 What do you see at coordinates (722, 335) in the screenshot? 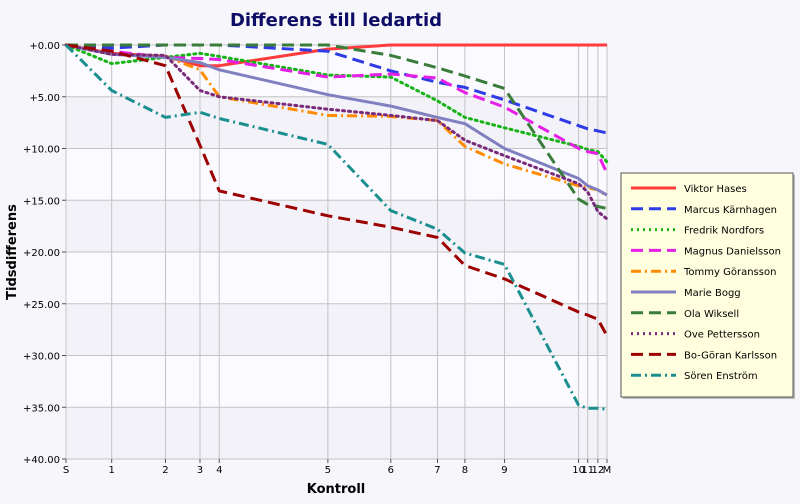
I see `legend-label: Ove Pettersson` at bounding box center [722, 335].